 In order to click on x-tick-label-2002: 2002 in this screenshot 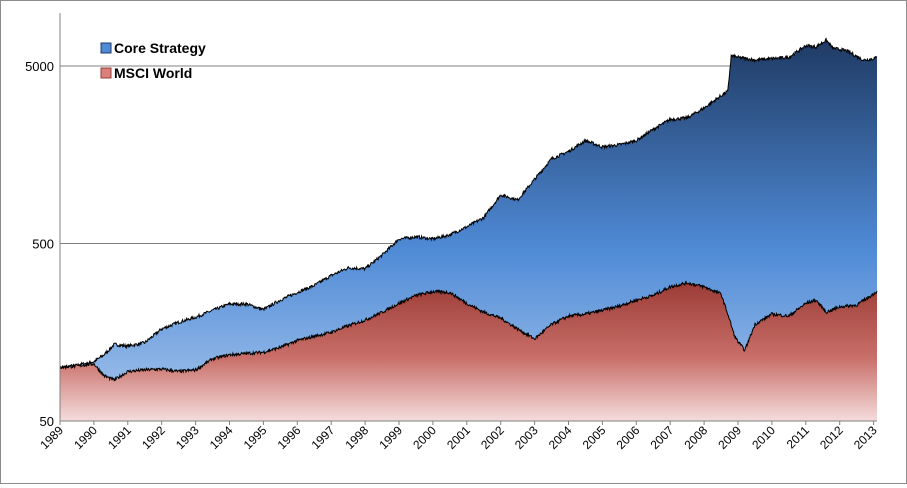, I will do `click(492, 437)`.